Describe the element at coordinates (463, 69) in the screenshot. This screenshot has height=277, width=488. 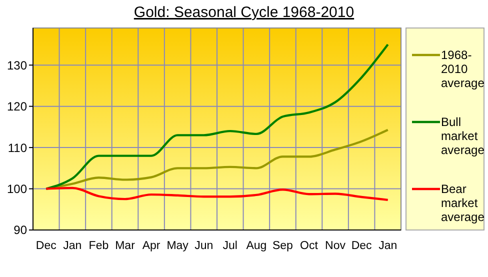
I see `legend-label: 1968-2010 average` at that location.